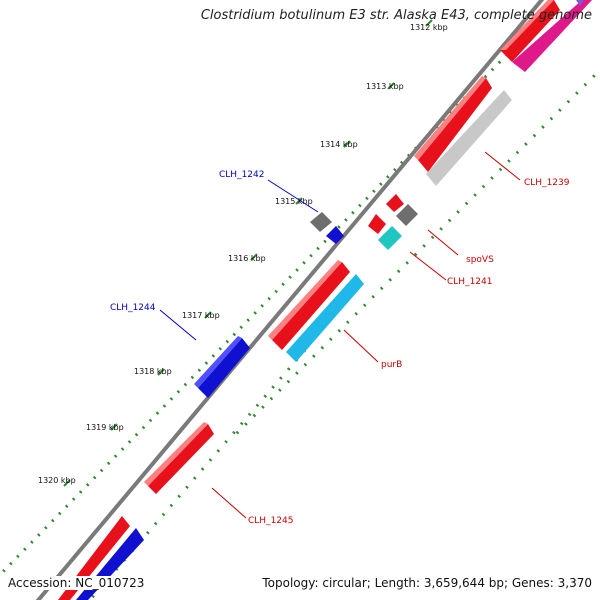 This screenshot has height=600, width=600. Describe the element at coordinates (241, 175) in the screenshot. I see `gene-label-clh1242: CLH_1242` at that location.